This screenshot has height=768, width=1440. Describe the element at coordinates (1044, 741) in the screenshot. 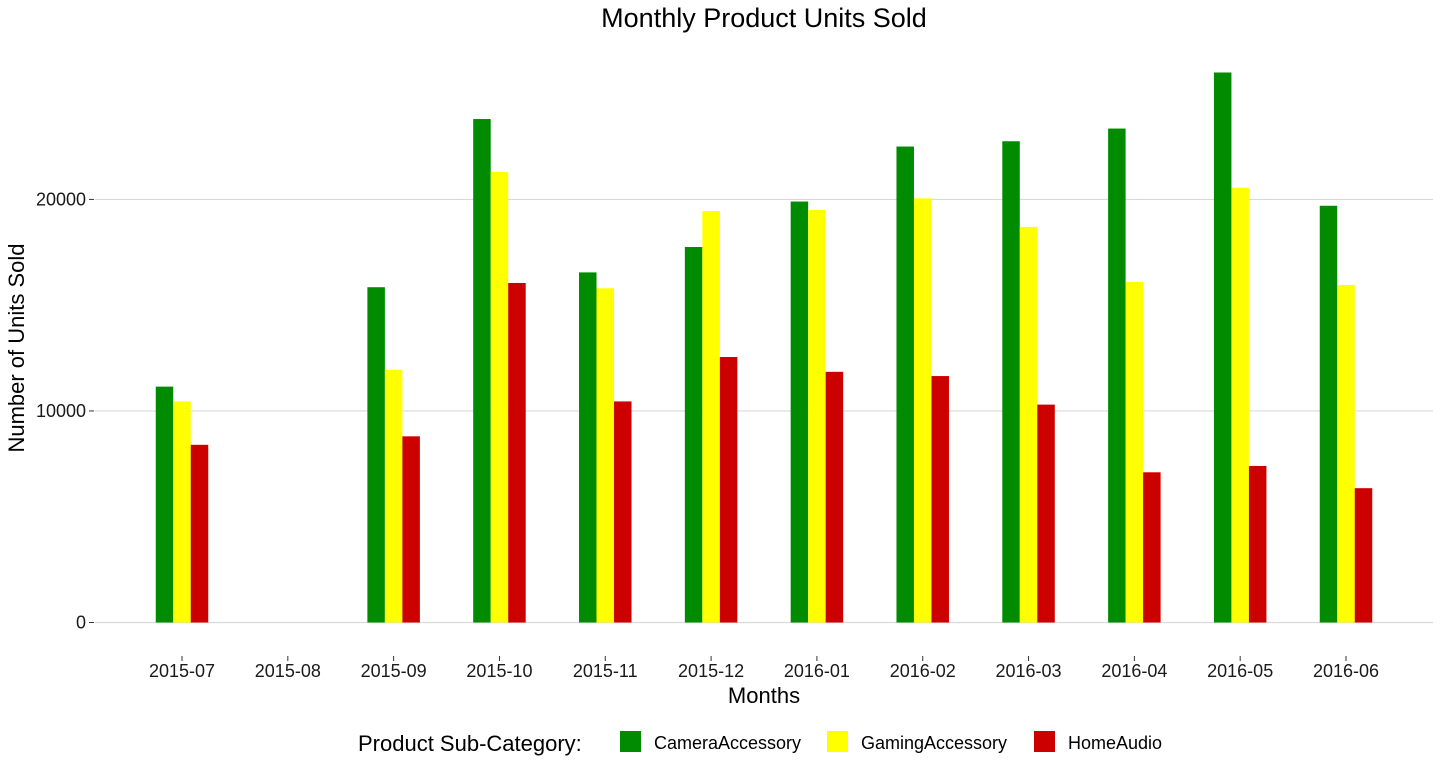

I see `legend-swatch-HomeAudio` at that location.